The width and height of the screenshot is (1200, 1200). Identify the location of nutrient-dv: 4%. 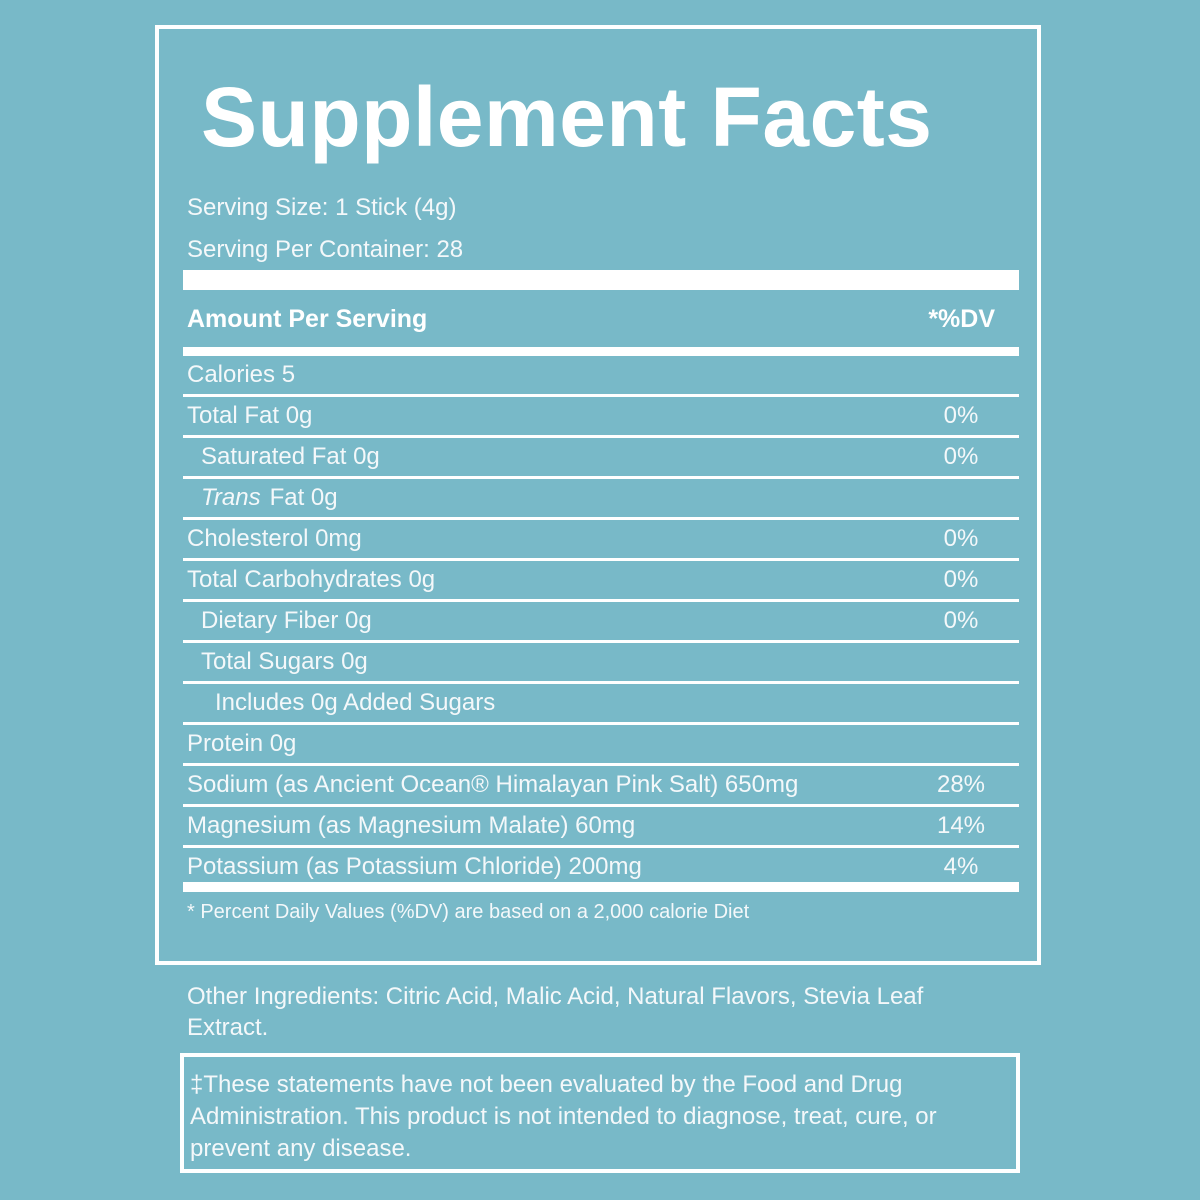
(961, 866).